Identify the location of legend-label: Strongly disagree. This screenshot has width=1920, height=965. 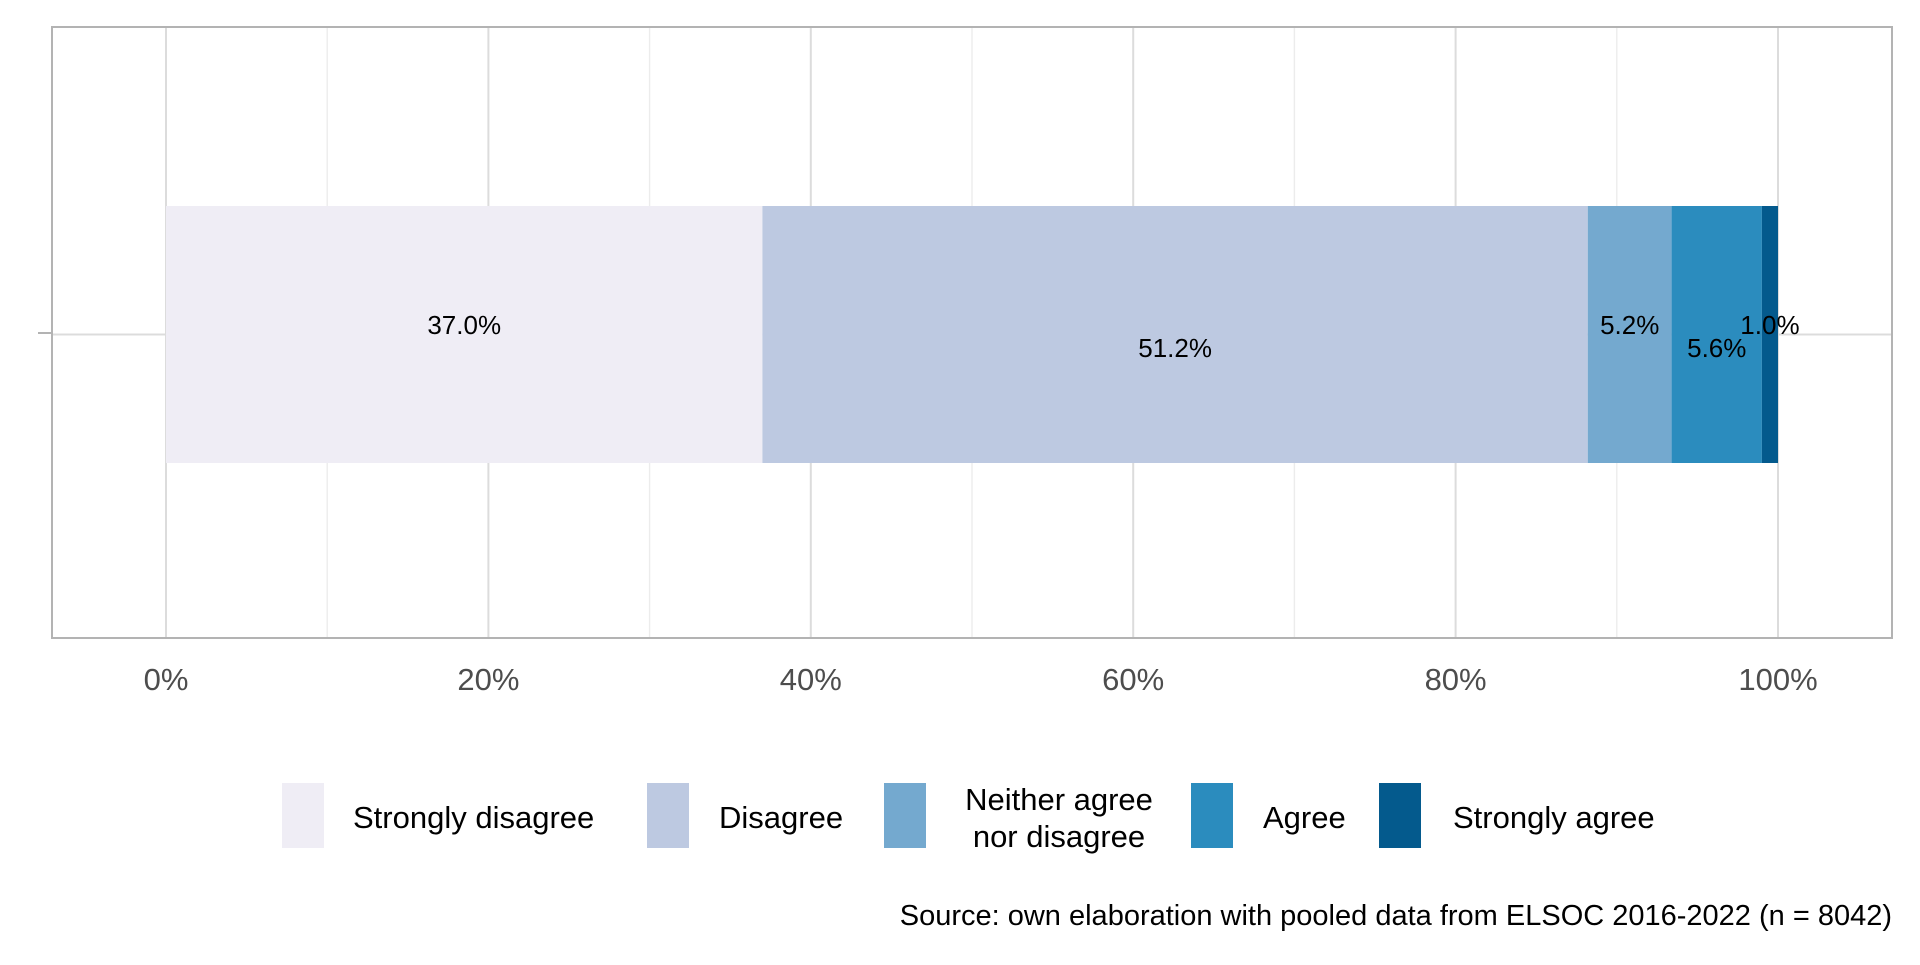
(473, 817).